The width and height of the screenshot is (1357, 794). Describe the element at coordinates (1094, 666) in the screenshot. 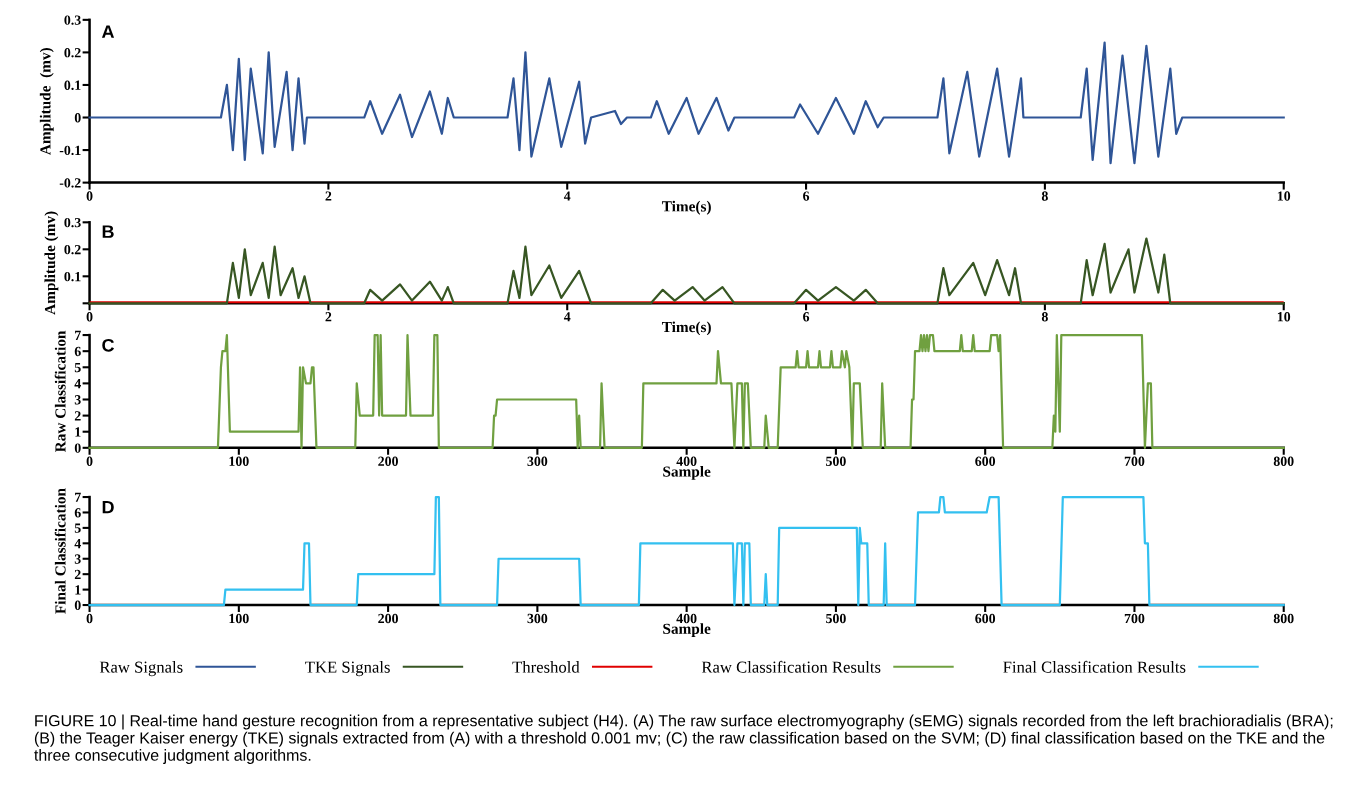

I see `legend-label: Final Classification Results` at that location.